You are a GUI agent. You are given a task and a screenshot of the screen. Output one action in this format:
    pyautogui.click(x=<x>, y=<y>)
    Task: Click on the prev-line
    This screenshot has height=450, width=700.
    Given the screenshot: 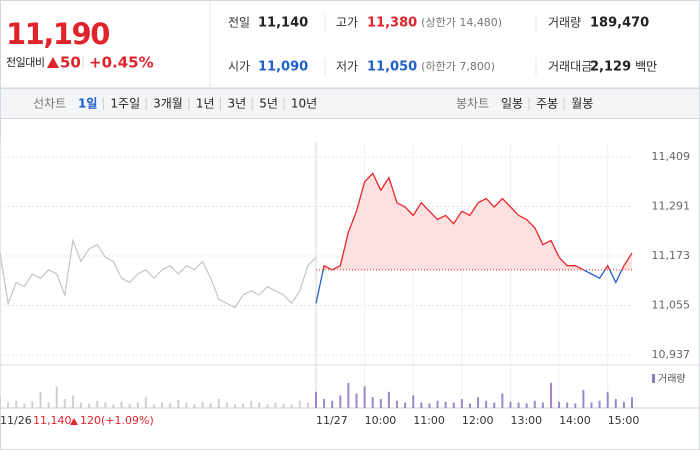 What is the action you would take?
    pyautogui.click(x=158, y=273)
    